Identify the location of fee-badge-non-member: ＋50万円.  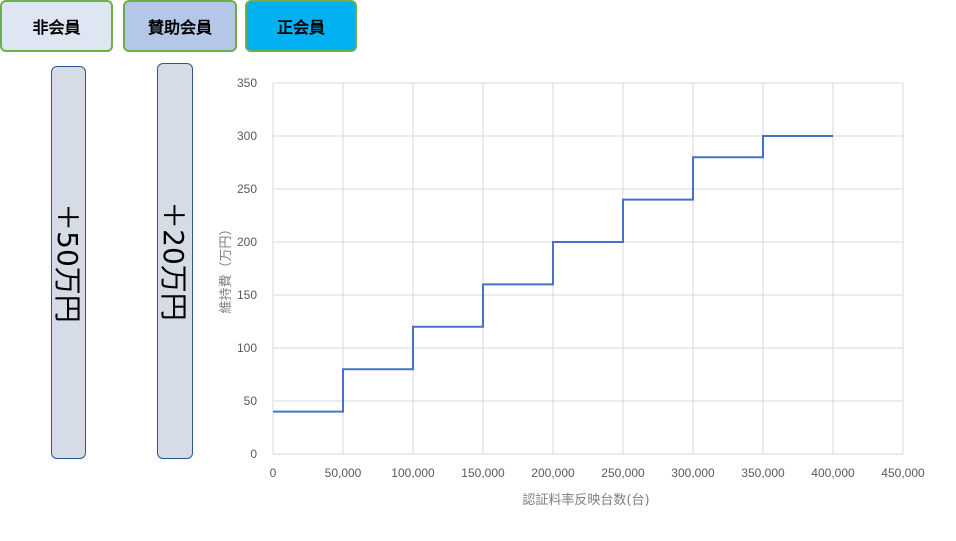
(68, 262).